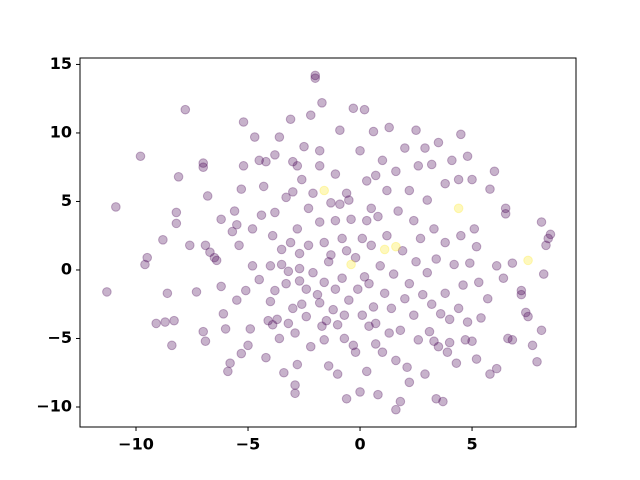 This screenshot has height=480, width=640. Describe the element at coordinates (66, 200) in the screenshot. I see `y-tick-label: 5` at that location.